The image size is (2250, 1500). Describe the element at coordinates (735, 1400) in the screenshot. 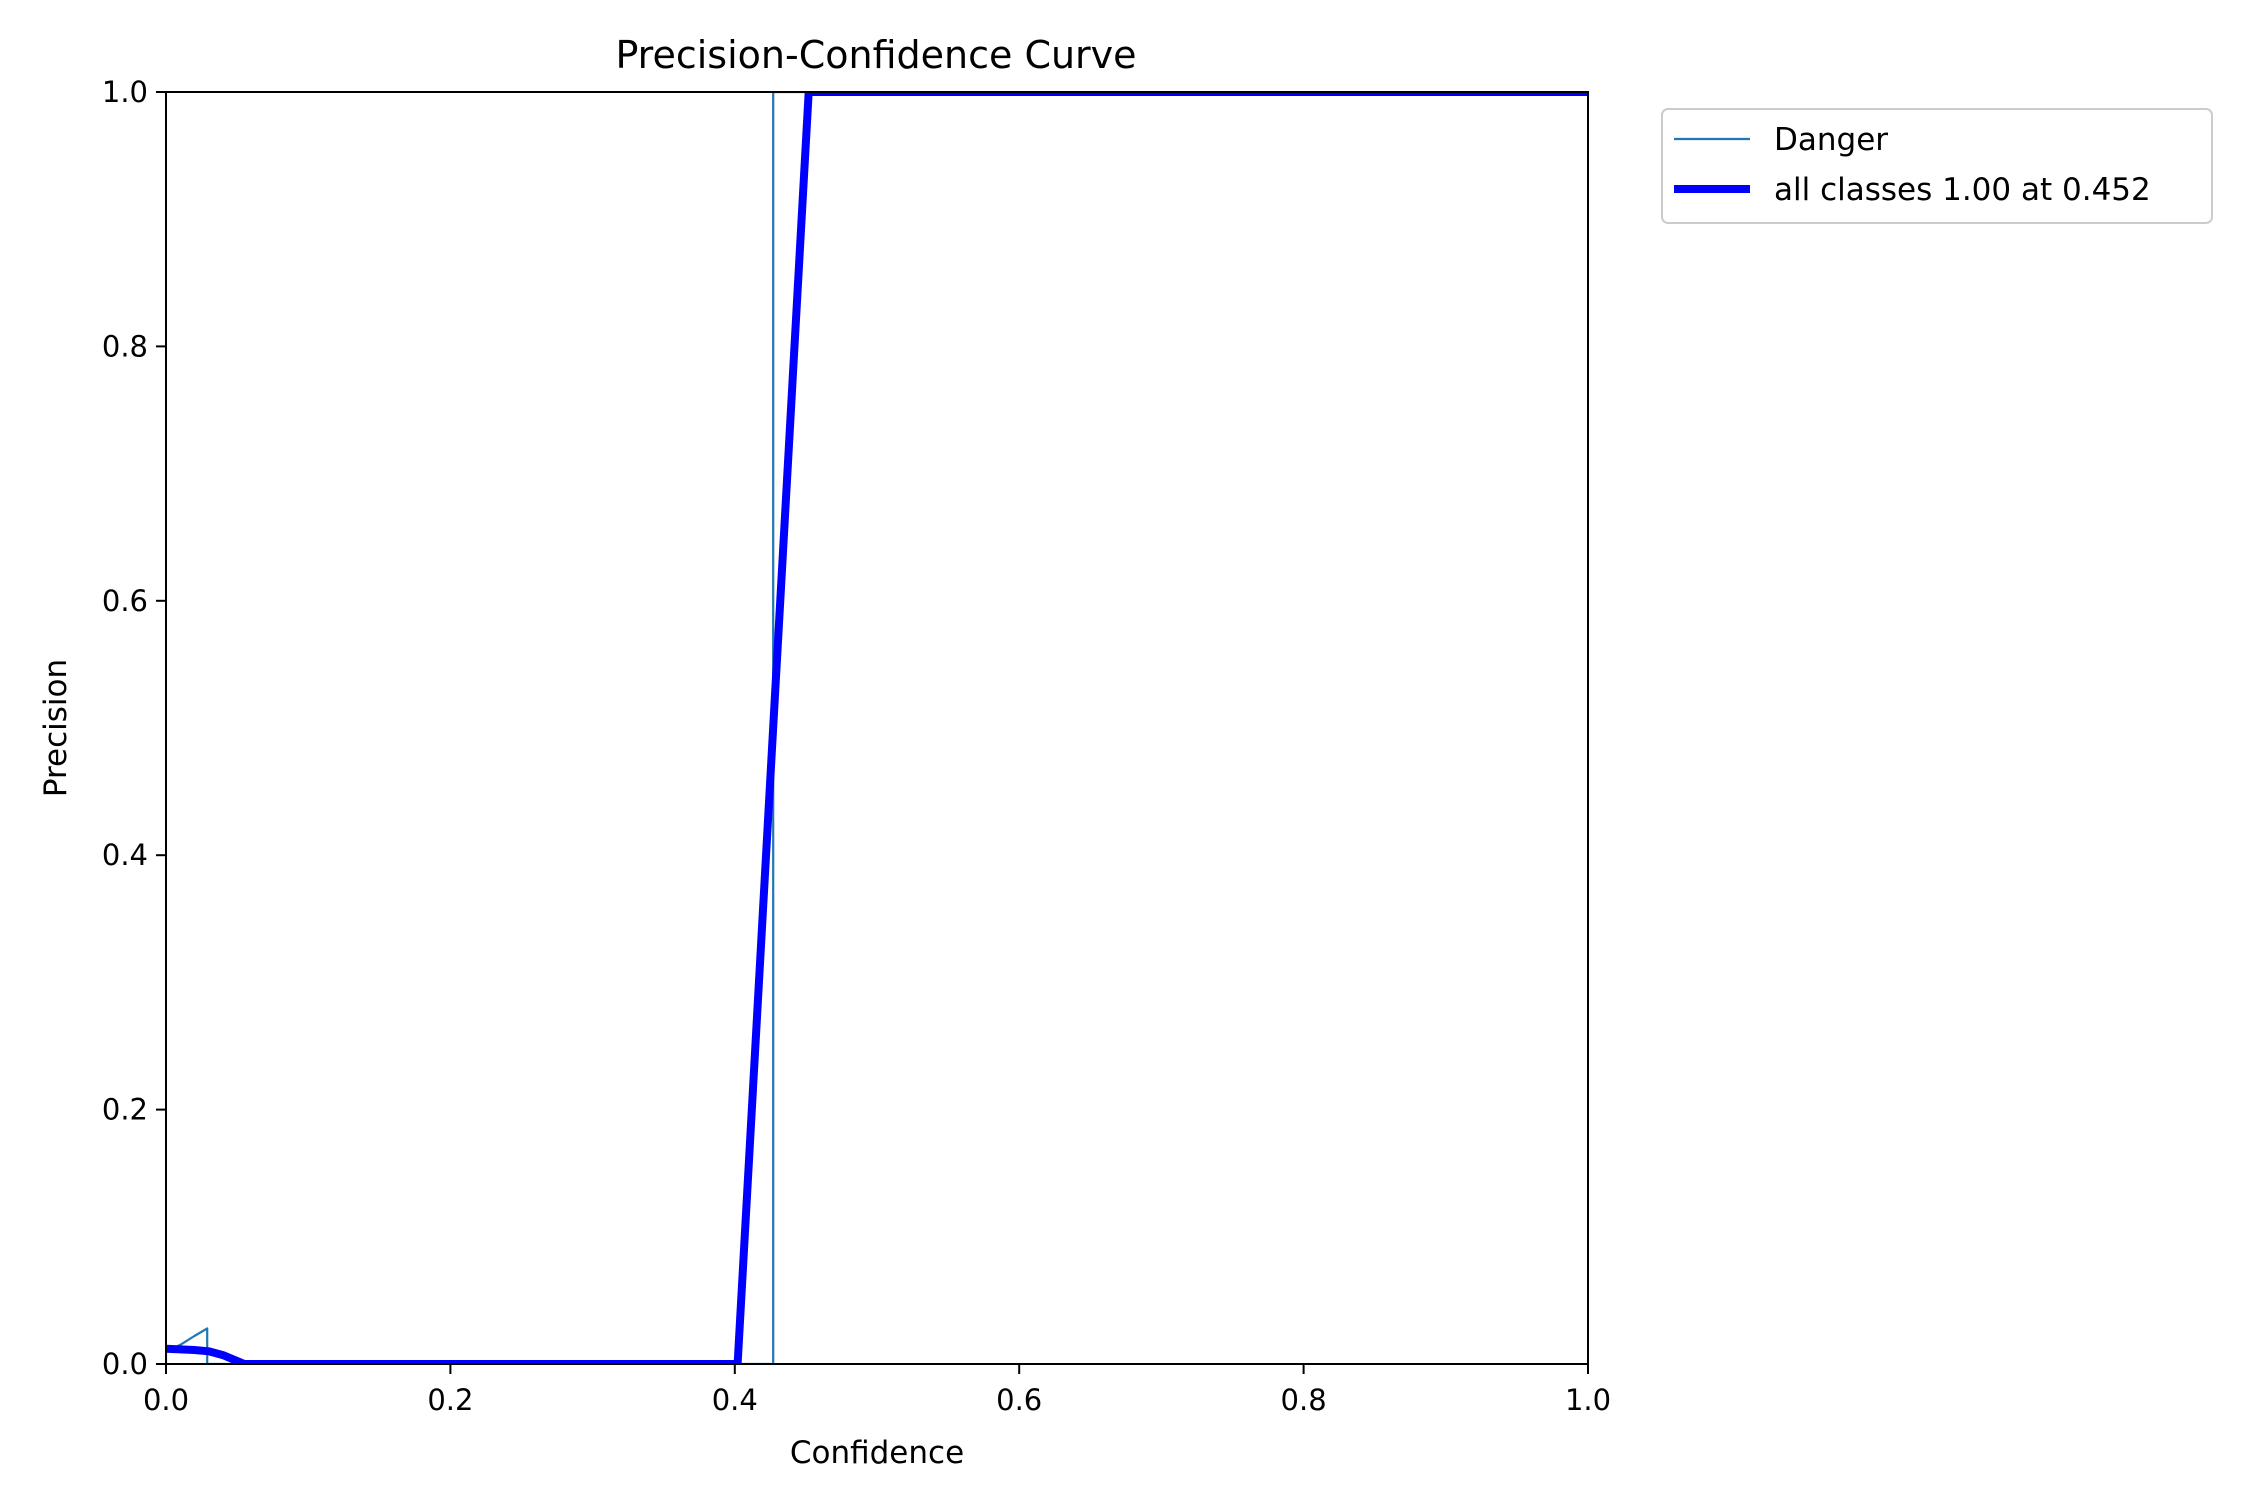

I see `x-tick-label: 0.4` at that location.